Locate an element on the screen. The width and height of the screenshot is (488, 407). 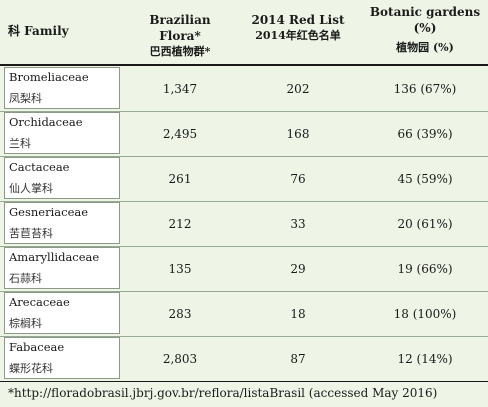
family-name-cn: 苦苣苔科 is located at coordinates (31, 233).